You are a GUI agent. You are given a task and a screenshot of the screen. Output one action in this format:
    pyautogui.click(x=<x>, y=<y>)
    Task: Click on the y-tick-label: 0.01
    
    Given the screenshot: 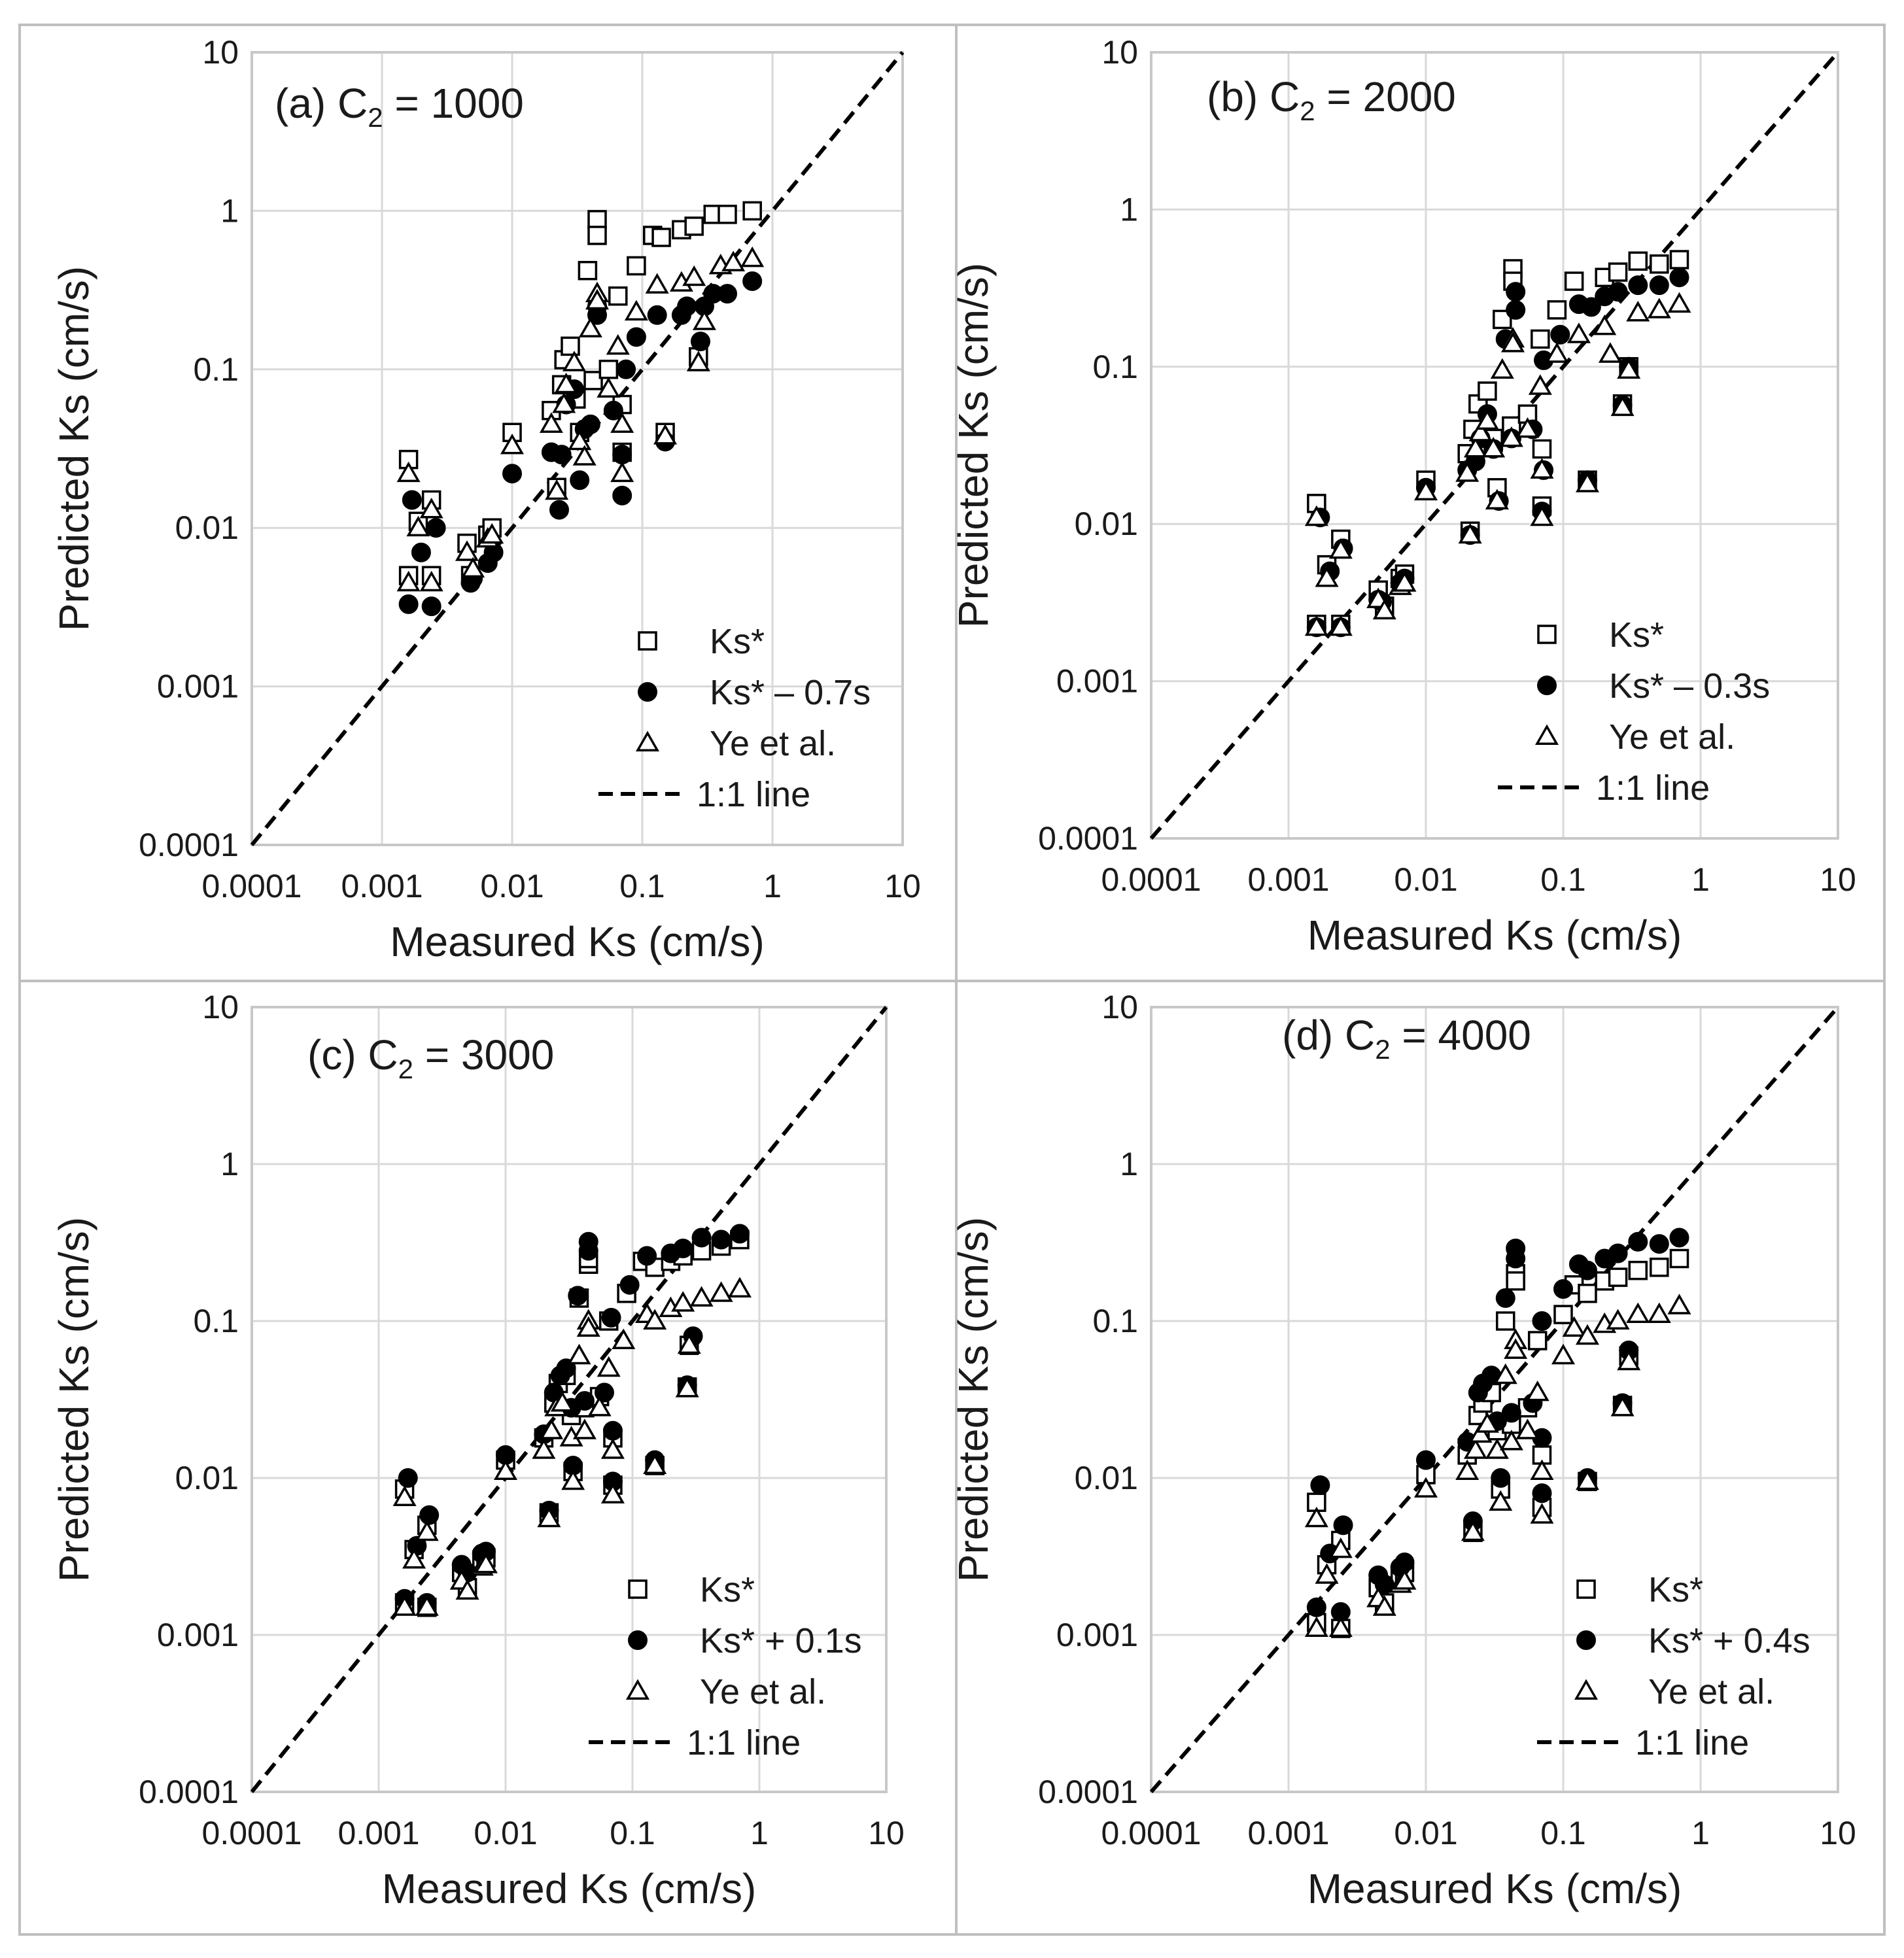 What is the action you would take?
    pyautogui.click(x=207, y=527)
    